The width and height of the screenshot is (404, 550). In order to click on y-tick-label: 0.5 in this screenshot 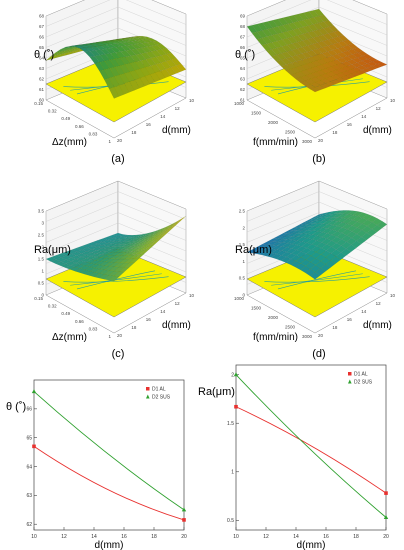, I will do `click(230, 521)`.